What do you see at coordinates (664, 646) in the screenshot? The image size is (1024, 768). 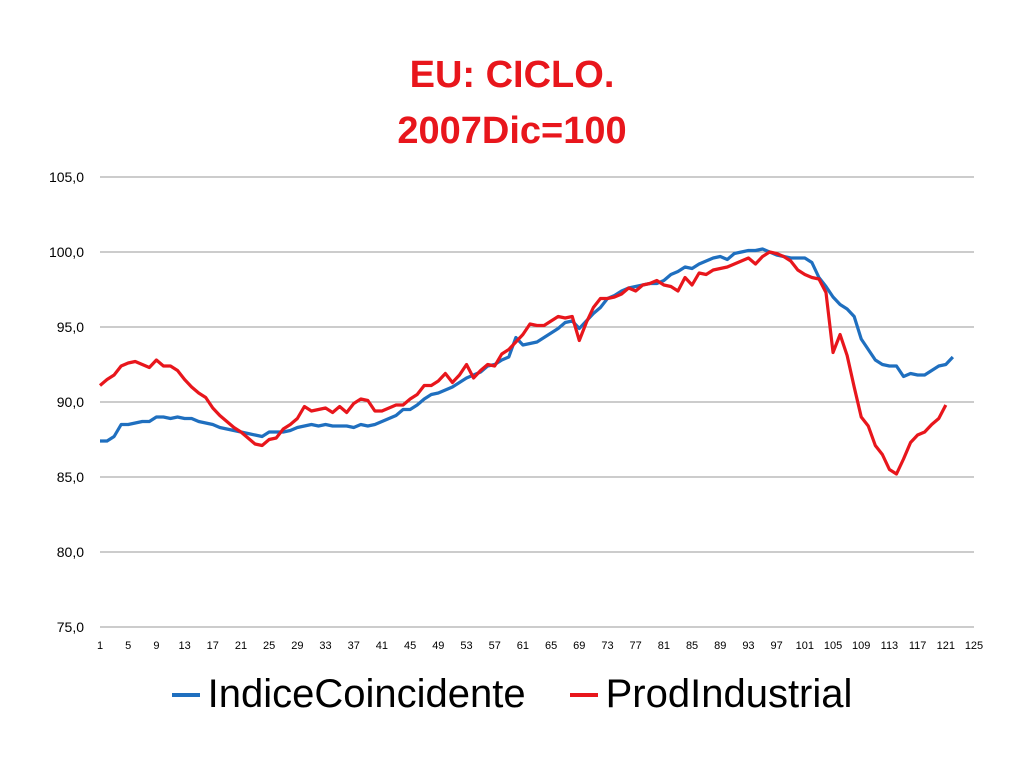 I see `x-tick-label: 81` at bounding box center [664, 646].